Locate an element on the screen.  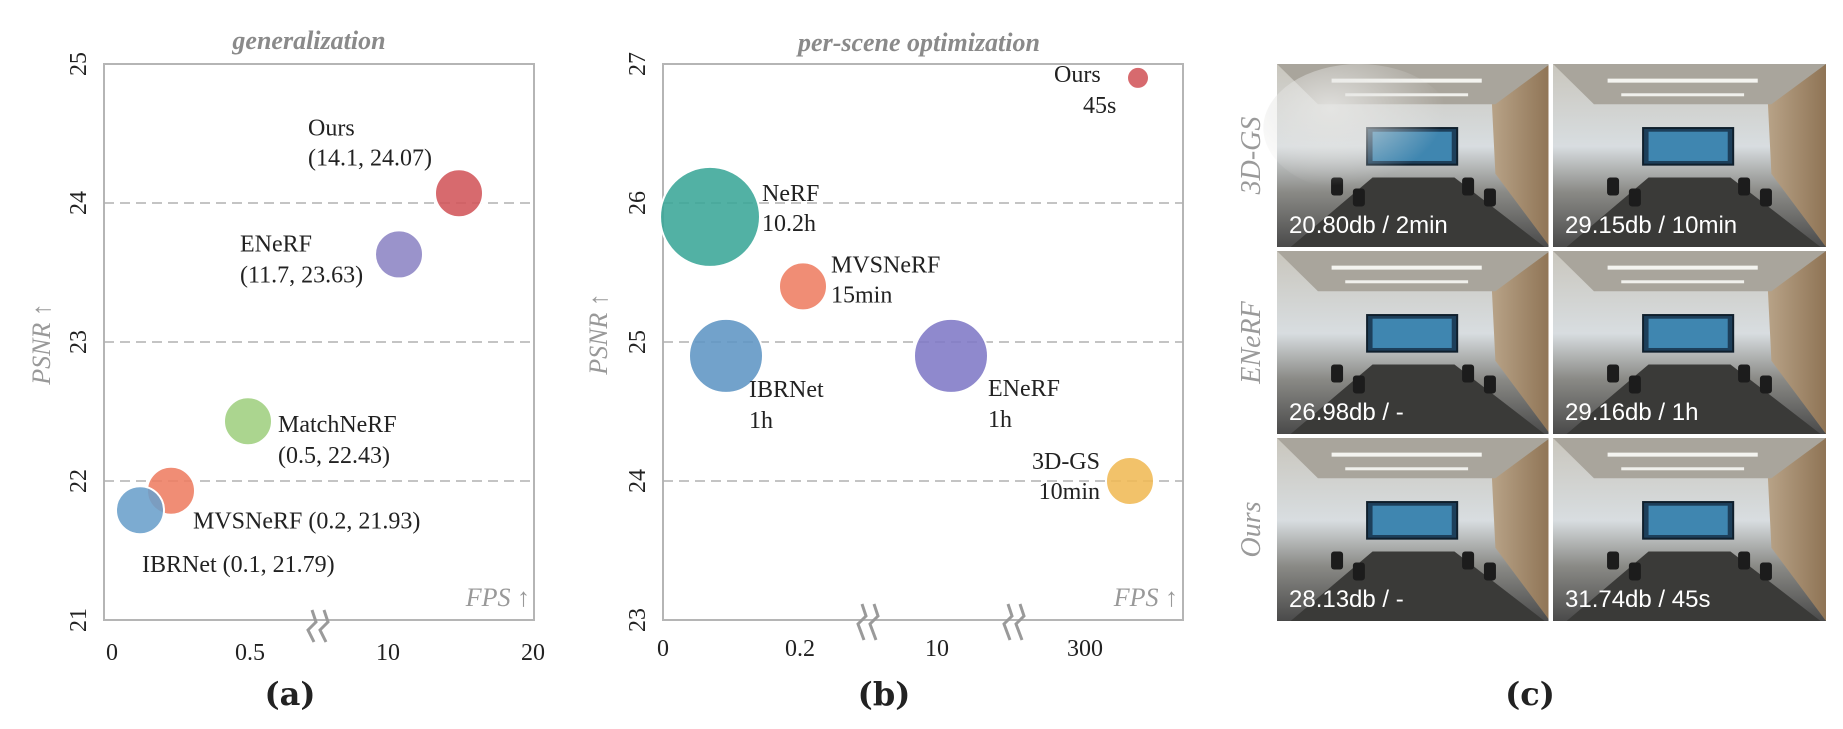
x-tick-label: 300 is located at coordinates (1085, 649).